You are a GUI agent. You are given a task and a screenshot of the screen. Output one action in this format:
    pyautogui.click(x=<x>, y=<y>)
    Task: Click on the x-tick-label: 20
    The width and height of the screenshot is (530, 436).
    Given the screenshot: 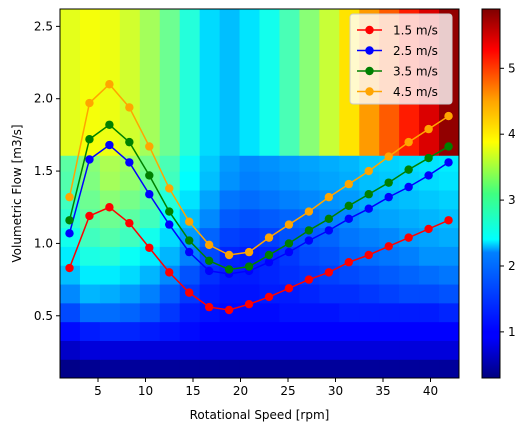 What is the action you would take?
    pyautogui.click(x=240, y=391)
    